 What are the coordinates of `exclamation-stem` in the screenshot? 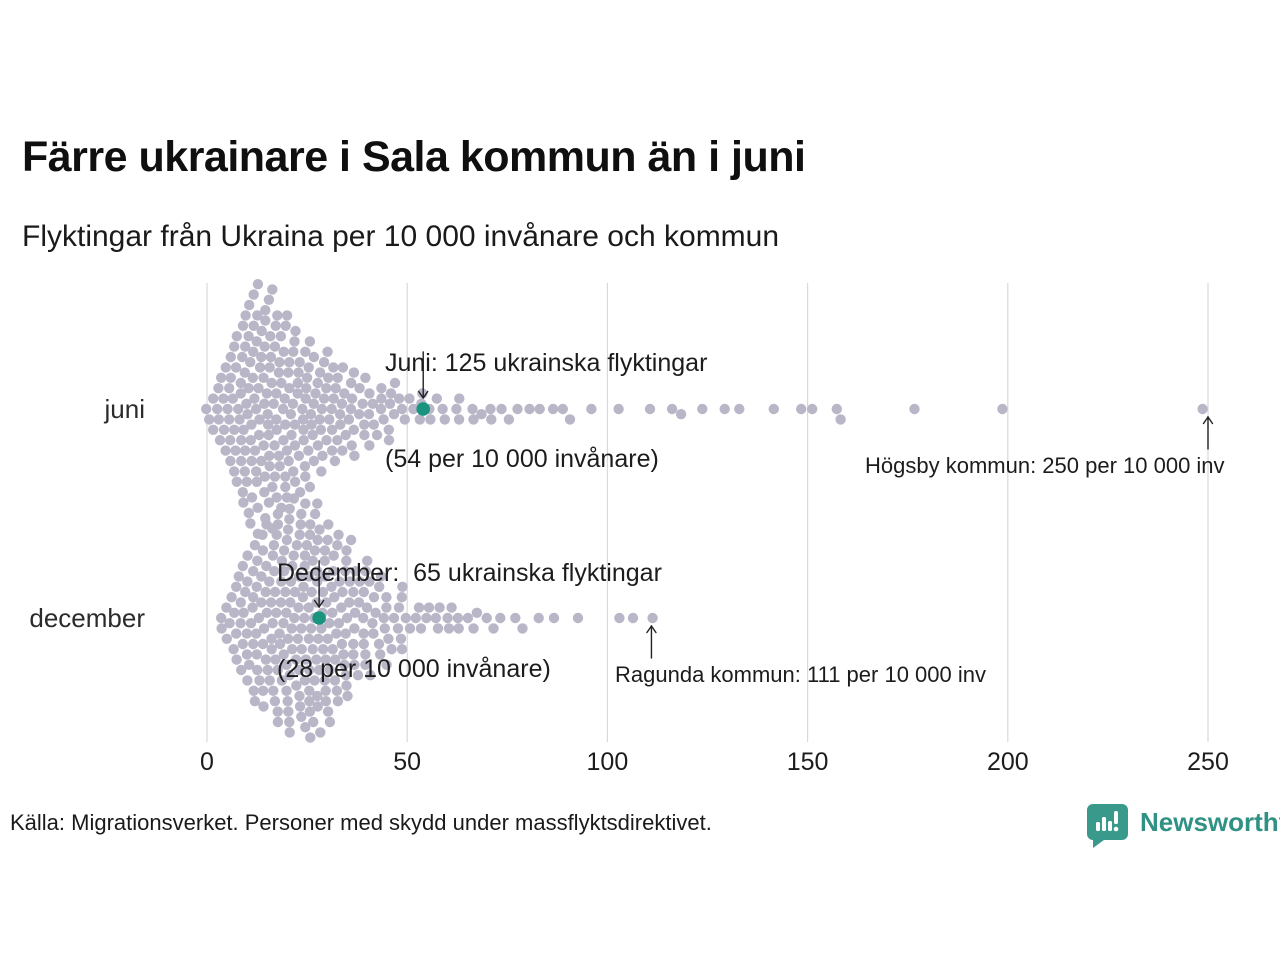 It's located at (1116, 817).